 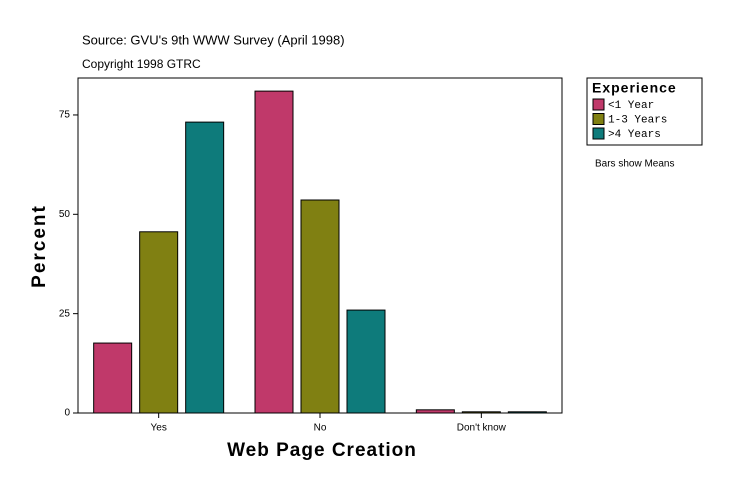 What do you see at coordinates (322, 450) in the screenshot?
I see `x-axis-label: Web Page Creation` at bounding box center [322, 450].